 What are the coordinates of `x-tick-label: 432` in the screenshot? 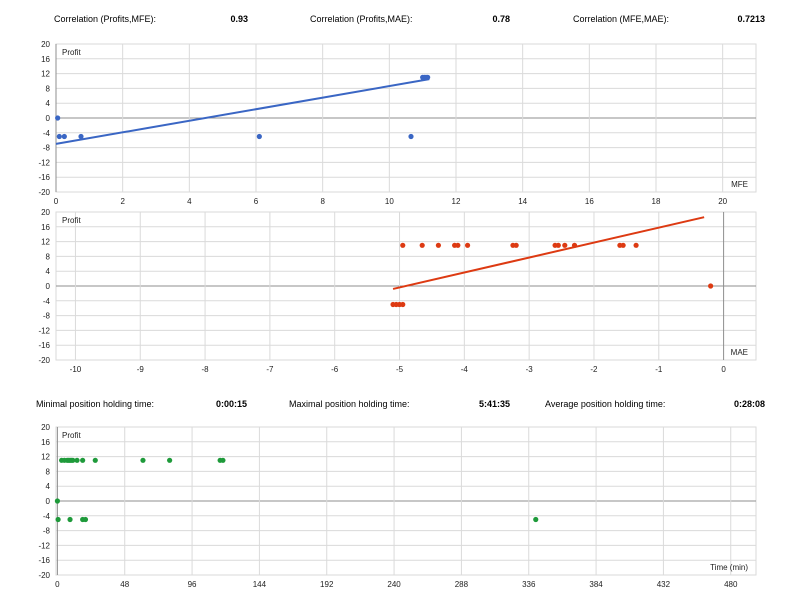 It's located at (664, 584).